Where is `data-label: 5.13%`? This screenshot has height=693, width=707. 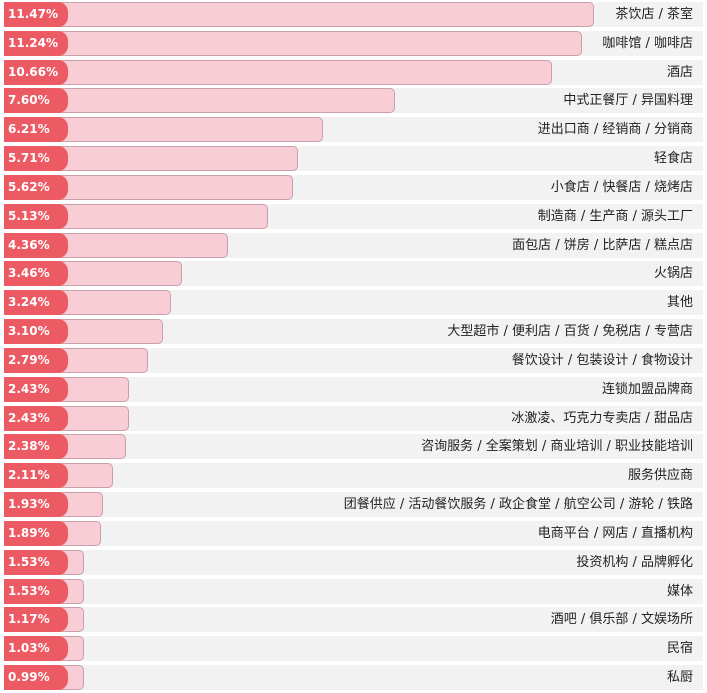 data-label: 5.13% is located at coordinates (29, 215).